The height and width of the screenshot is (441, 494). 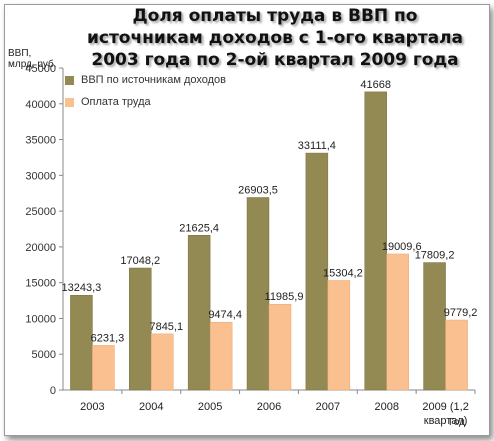 What do you see at coordinates (269, 407) in the screenshot?
I see `x-tick-label: 2006` at bounding box center [269, 407].